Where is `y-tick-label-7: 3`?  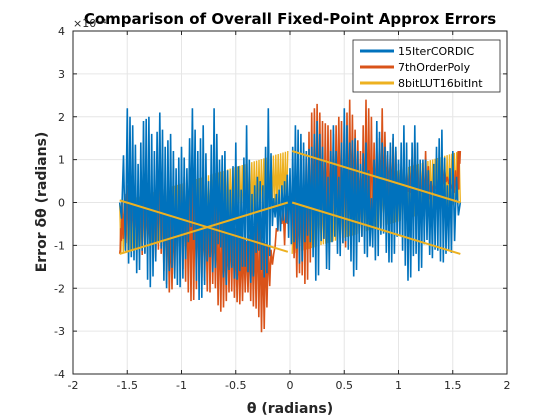 y-tick-label-7: 3 is located at coordinates (61, 74).